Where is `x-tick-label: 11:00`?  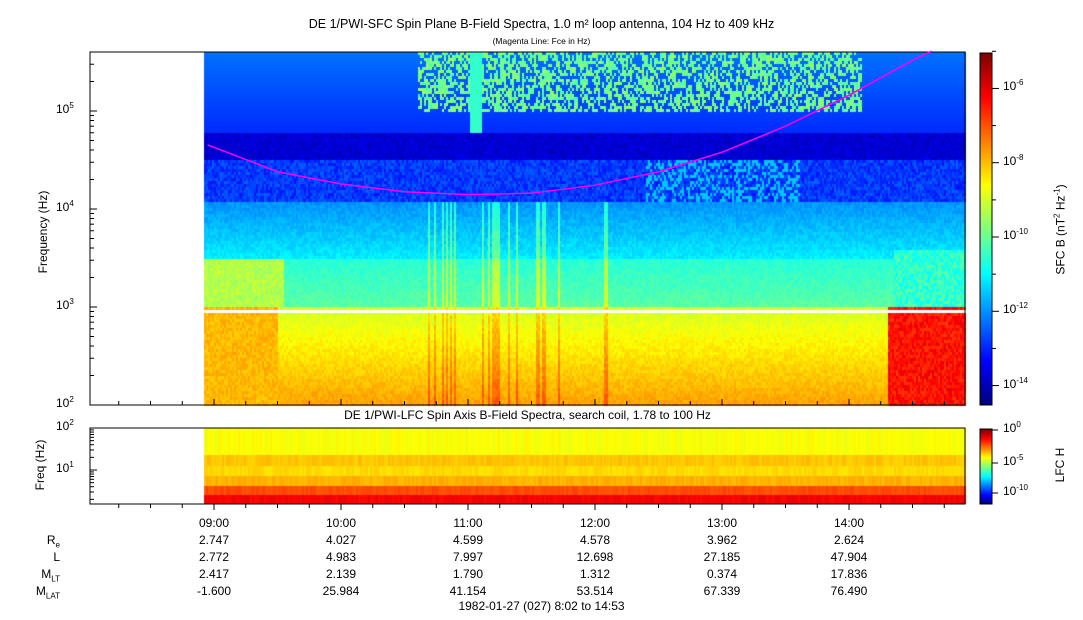
x-tick-label: 11:00 is located at coordinates (468, 523).